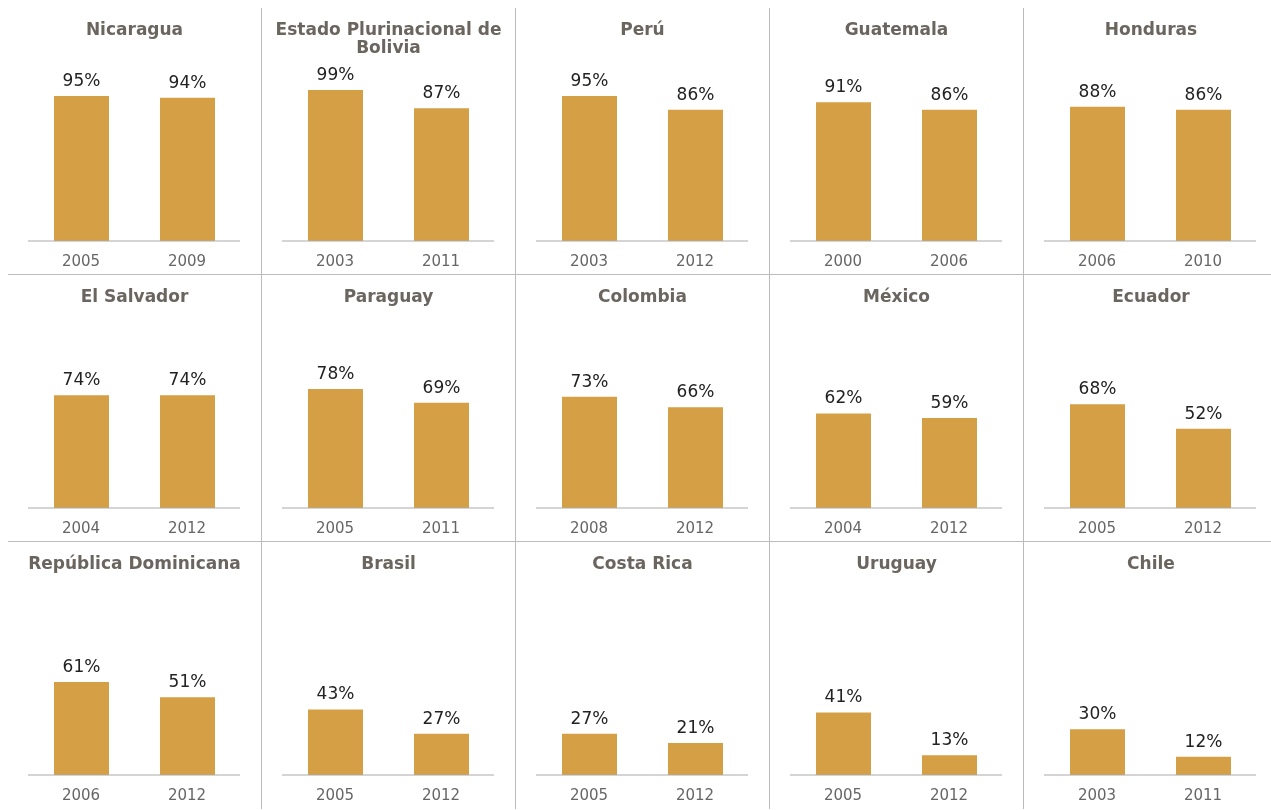  What do you see at coordinates (896, 296) in the screenshot?
I see `chart-title: México` at bounding box center [896, 296].